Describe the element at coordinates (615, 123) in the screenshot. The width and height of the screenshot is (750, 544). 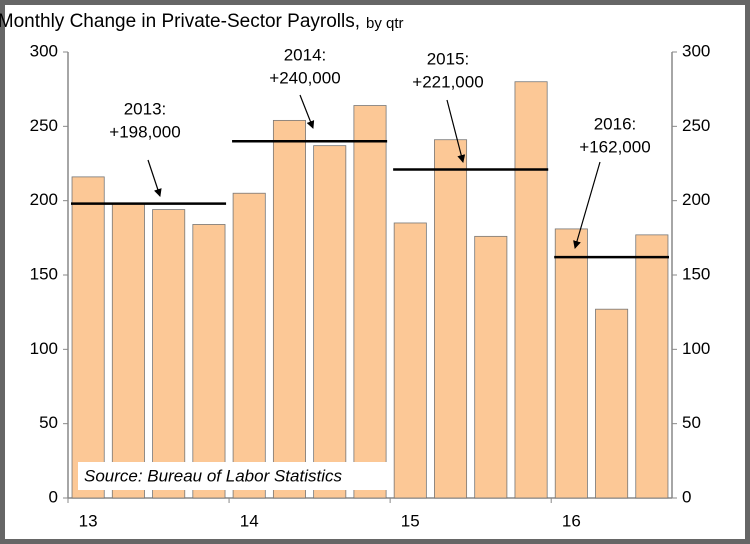
I see `annotation-text: 2016:` at that location.